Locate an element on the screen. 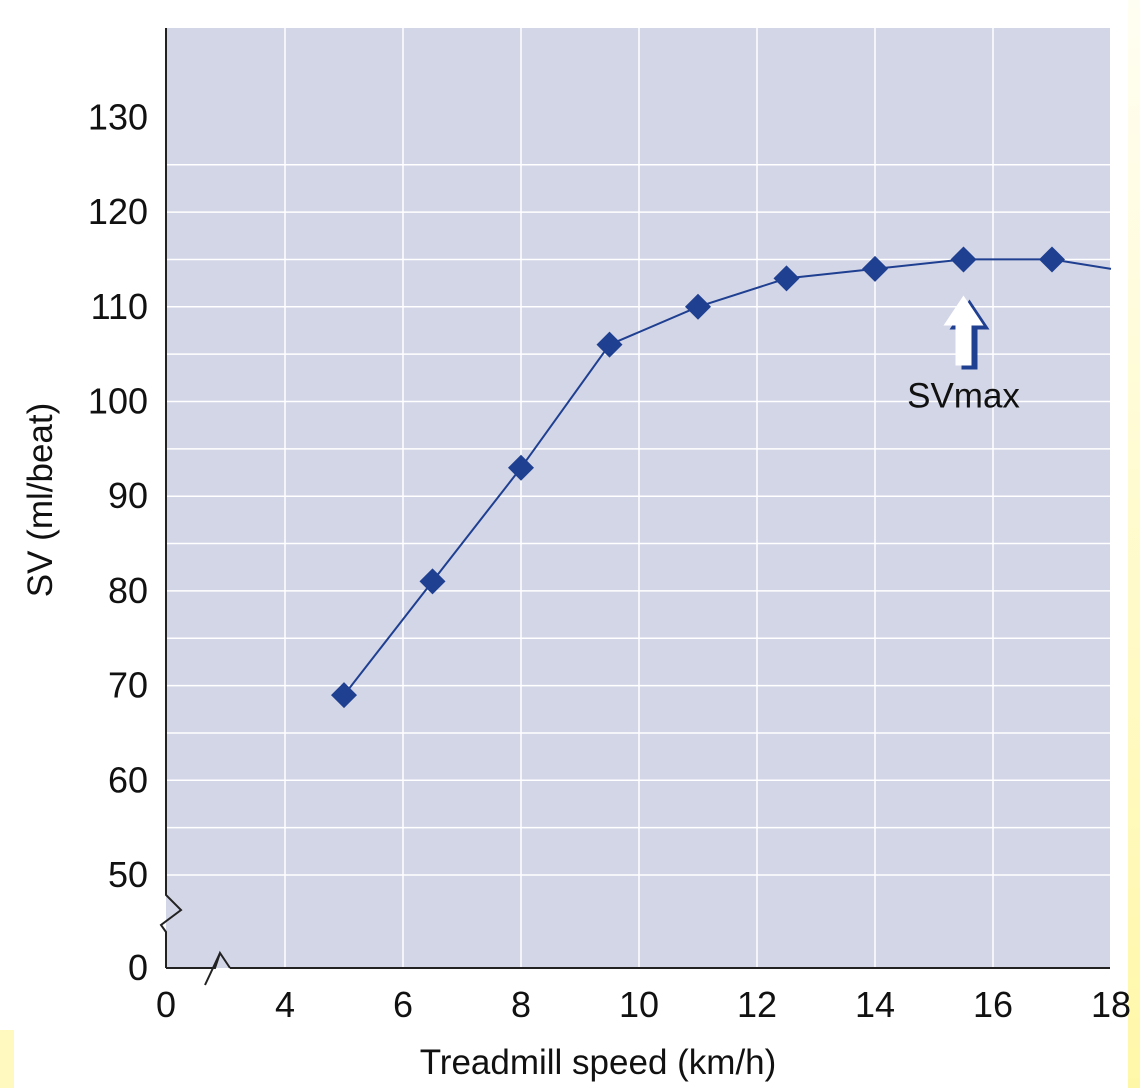 This screenshot has width=1140, height=1088. y-tick-label-70: 70 is located at coordinates (128, 685).